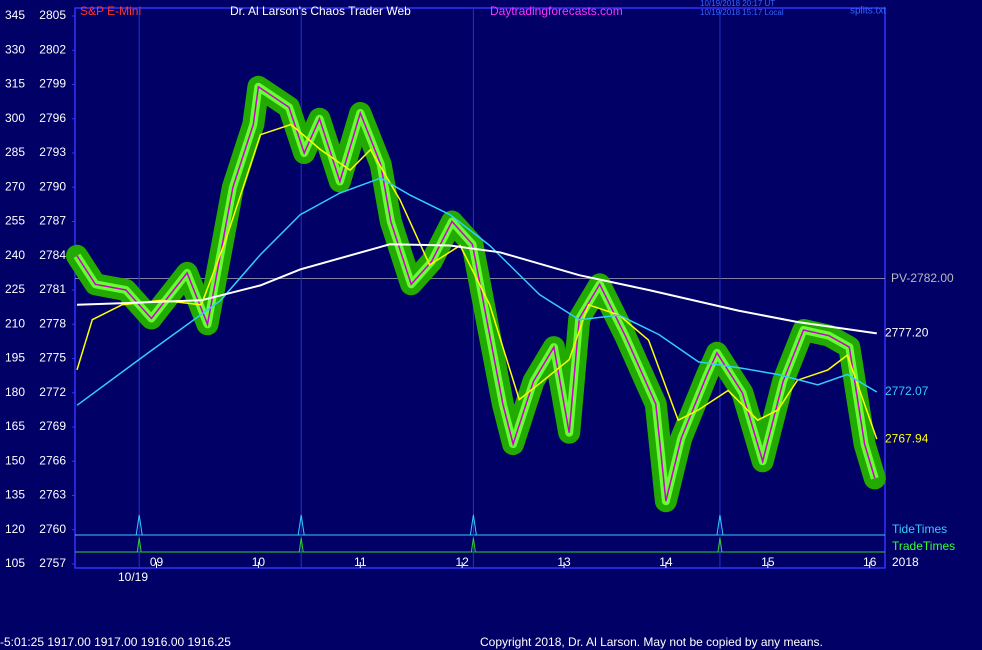  What do you see at coordinates (52, 563) in the screenshot?
I see `y-tick-label: 2757` at bounding box center [52, 563].